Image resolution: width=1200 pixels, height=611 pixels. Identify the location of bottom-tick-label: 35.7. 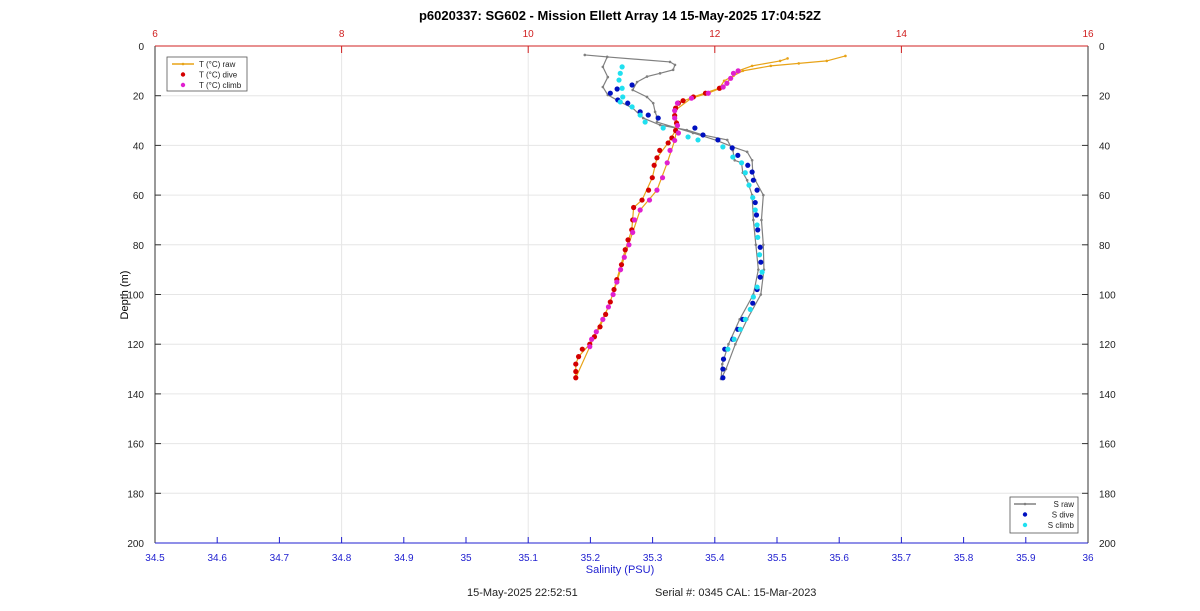
(902, 558).